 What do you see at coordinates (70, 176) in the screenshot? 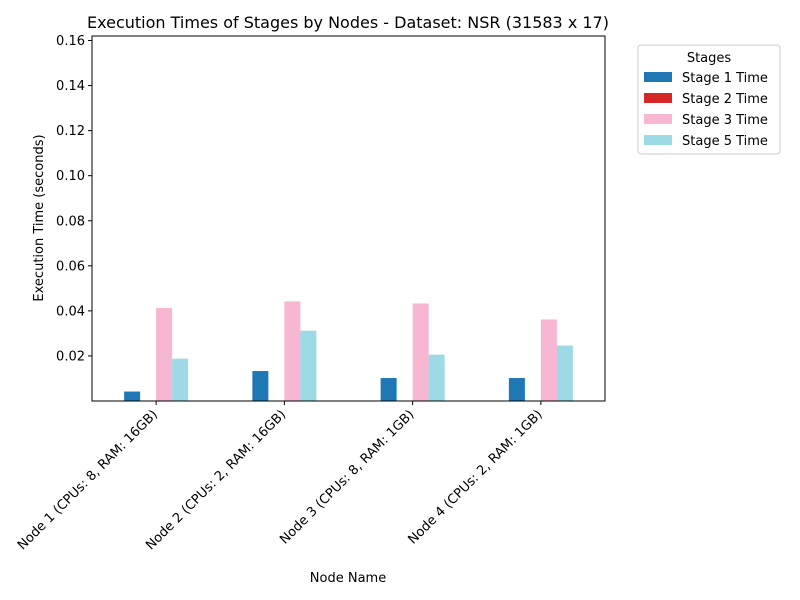
I see `y-tick-label-5: 0.10` at bounding box center [70, 176].